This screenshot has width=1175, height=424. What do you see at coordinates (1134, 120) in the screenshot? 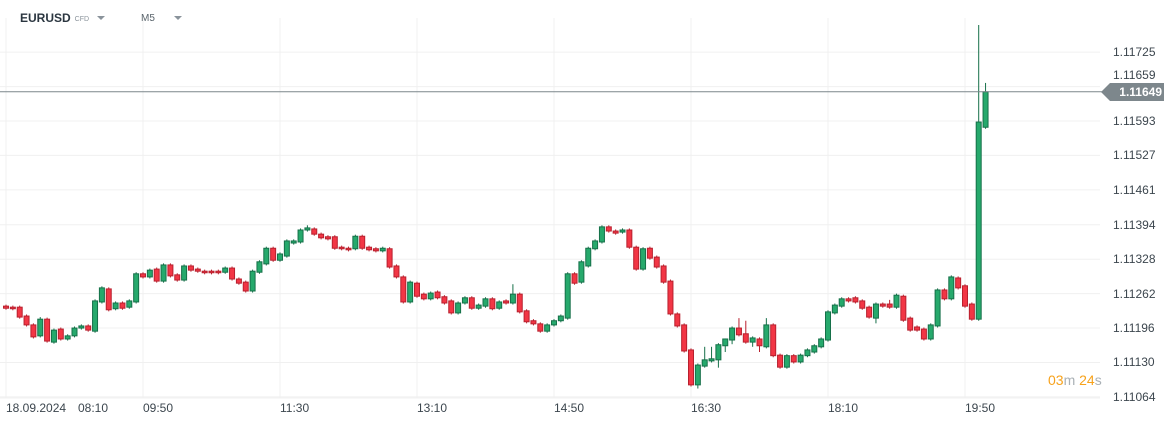
I see `y-tick-label: 1.11593` at bounding box center [1134, 120].